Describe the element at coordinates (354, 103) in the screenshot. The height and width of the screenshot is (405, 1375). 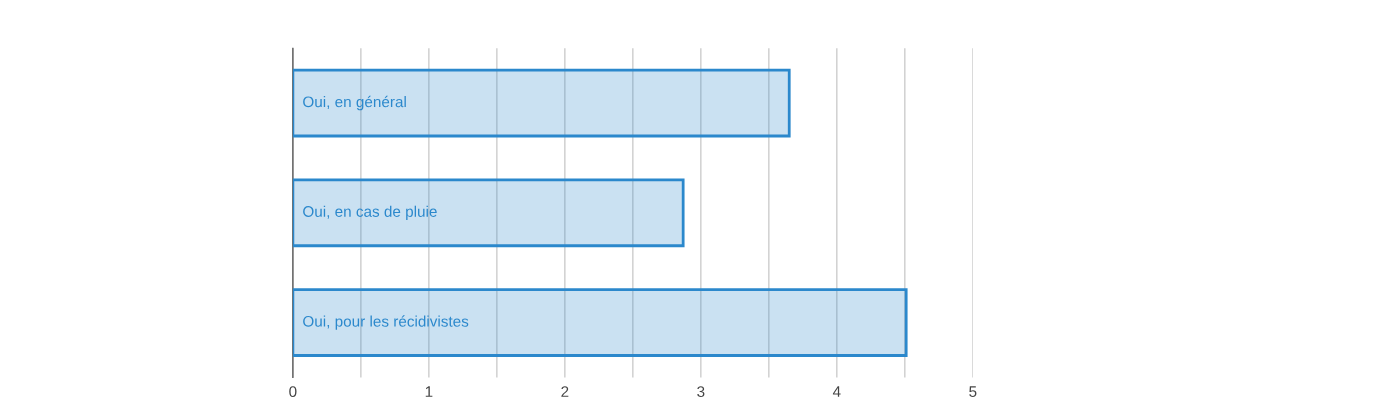
I see `y-tick-label: Oui, en général` at that location.